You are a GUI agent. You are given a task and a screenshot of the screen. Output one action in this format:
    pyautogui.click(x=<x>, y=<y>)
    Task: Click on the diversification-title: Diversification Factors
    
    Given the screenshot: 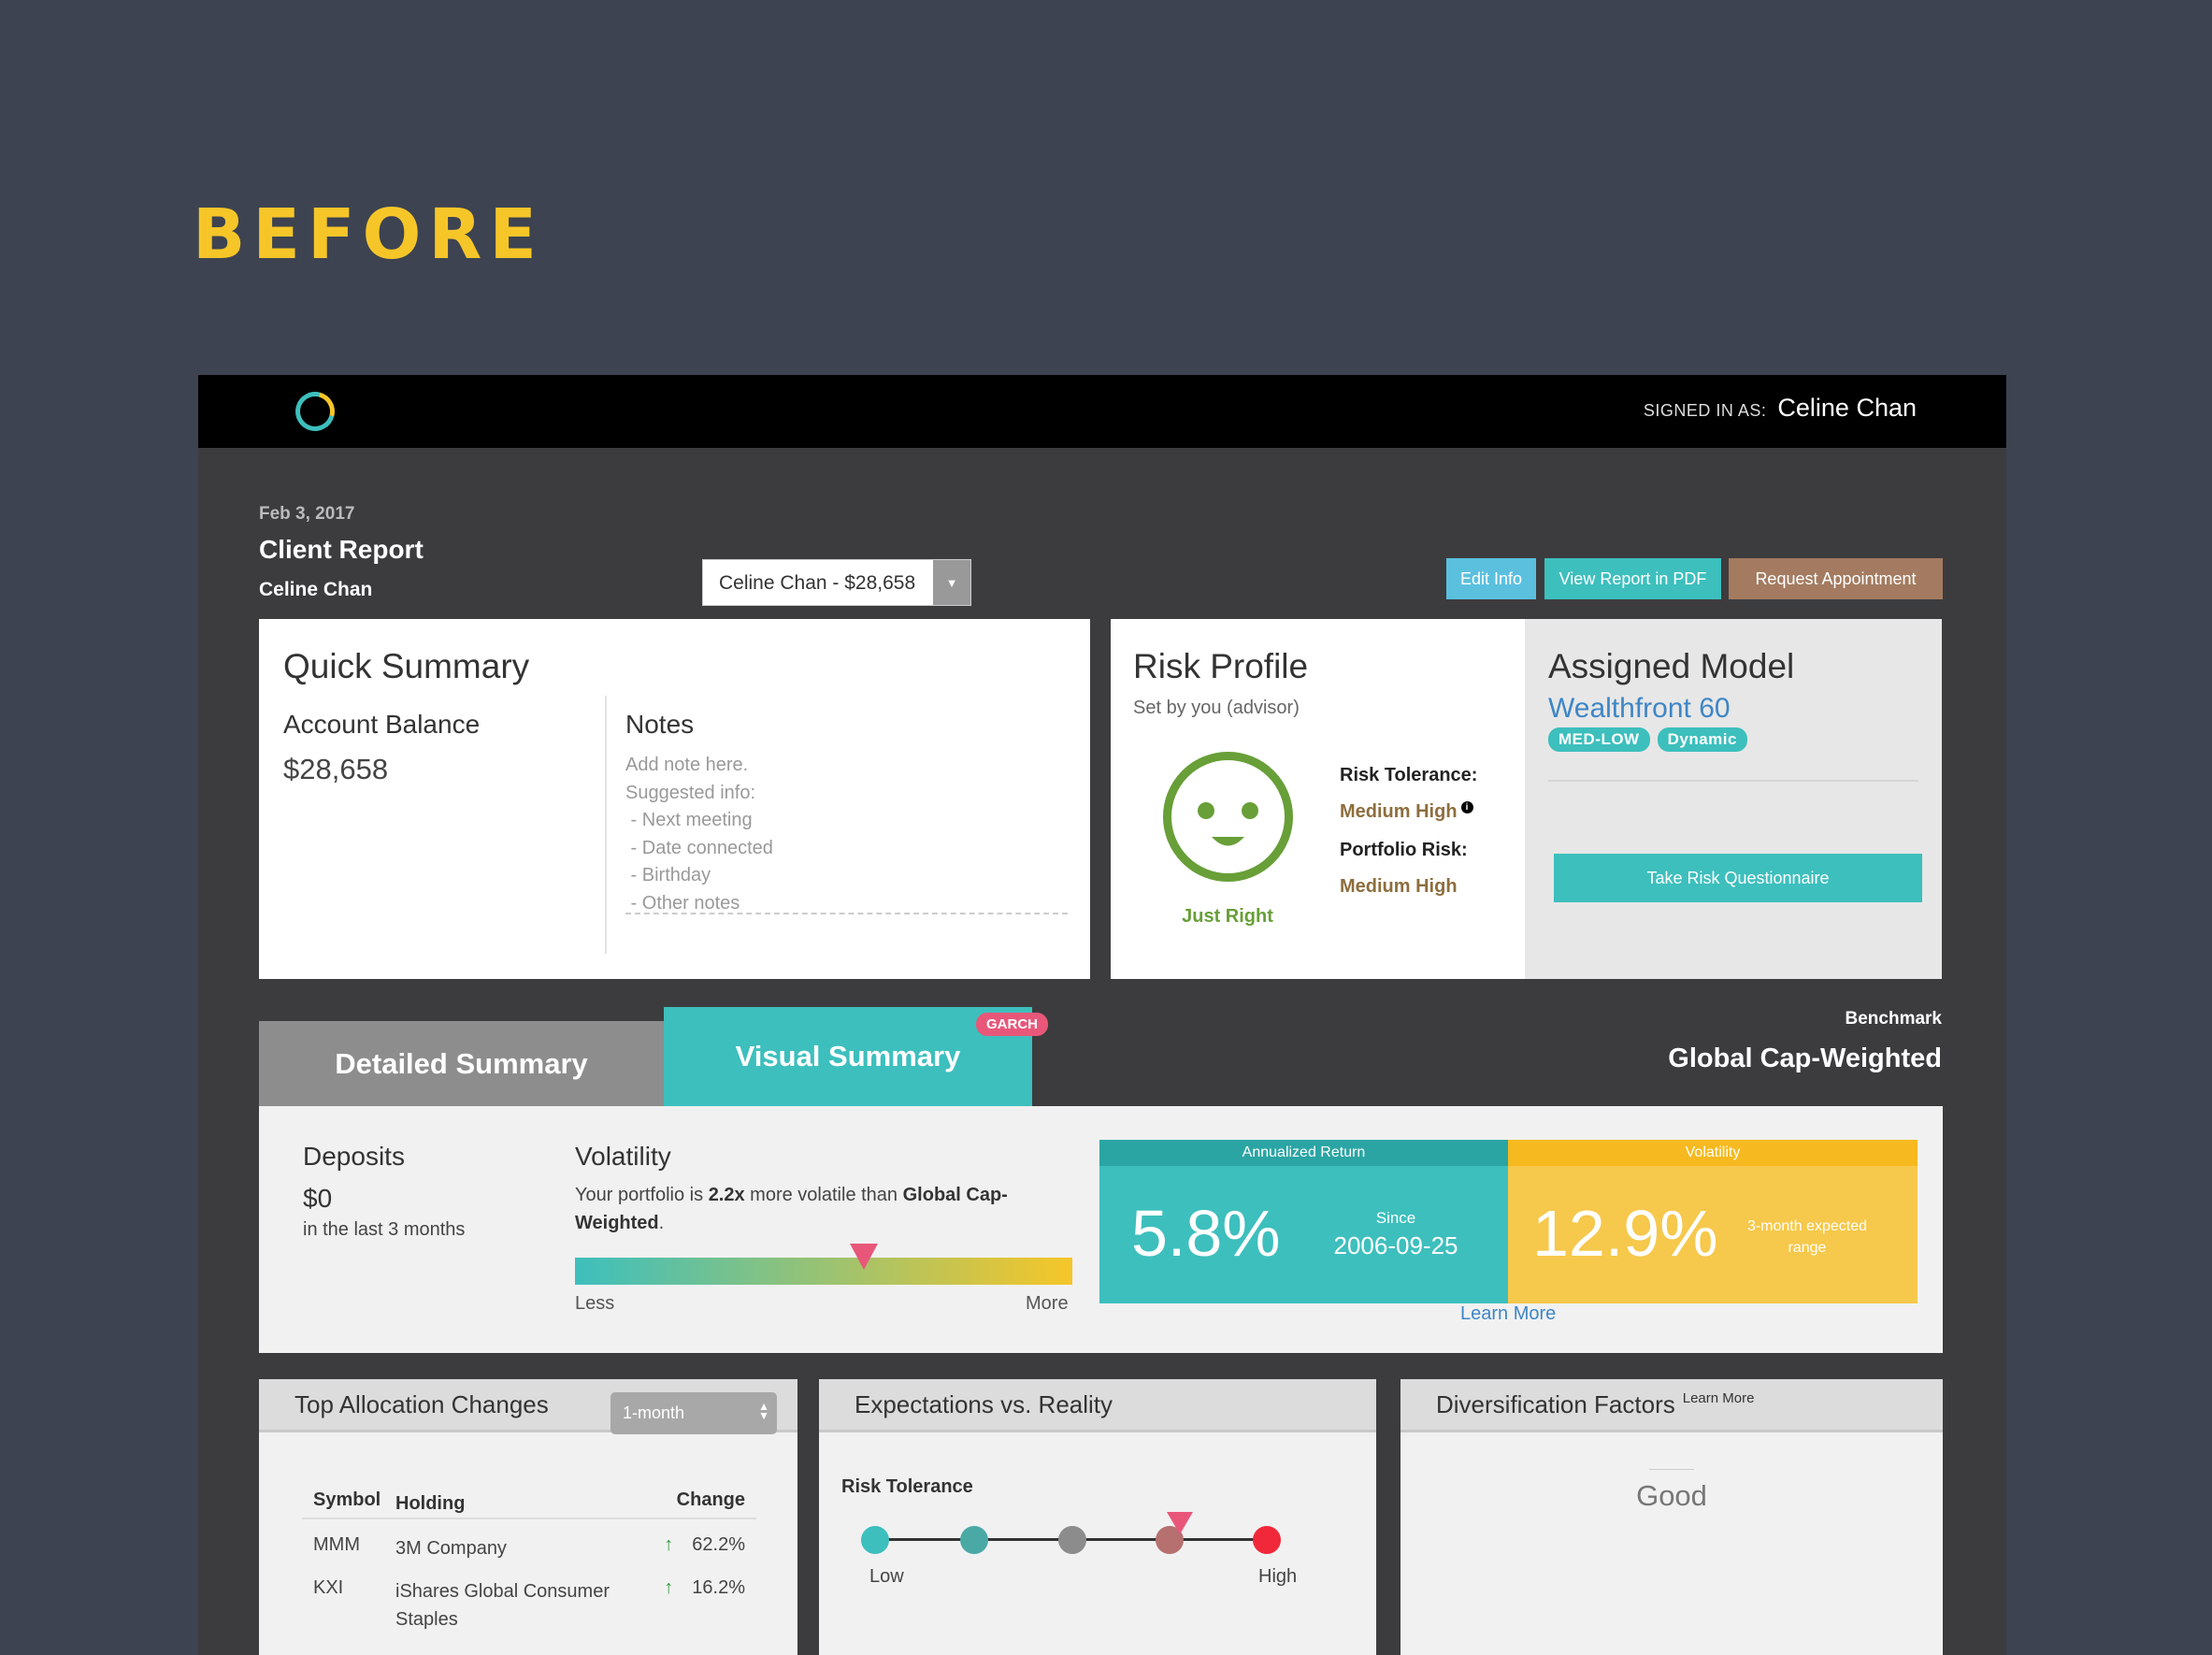 What is the action you would take?
    pyautogui.click(x=1555, y=1403)
    